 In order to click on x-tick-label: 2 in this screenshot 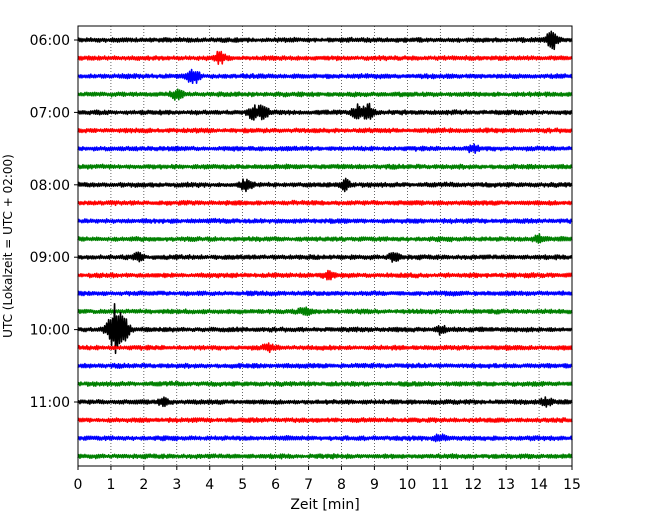, I will do `click(143, 485)`.